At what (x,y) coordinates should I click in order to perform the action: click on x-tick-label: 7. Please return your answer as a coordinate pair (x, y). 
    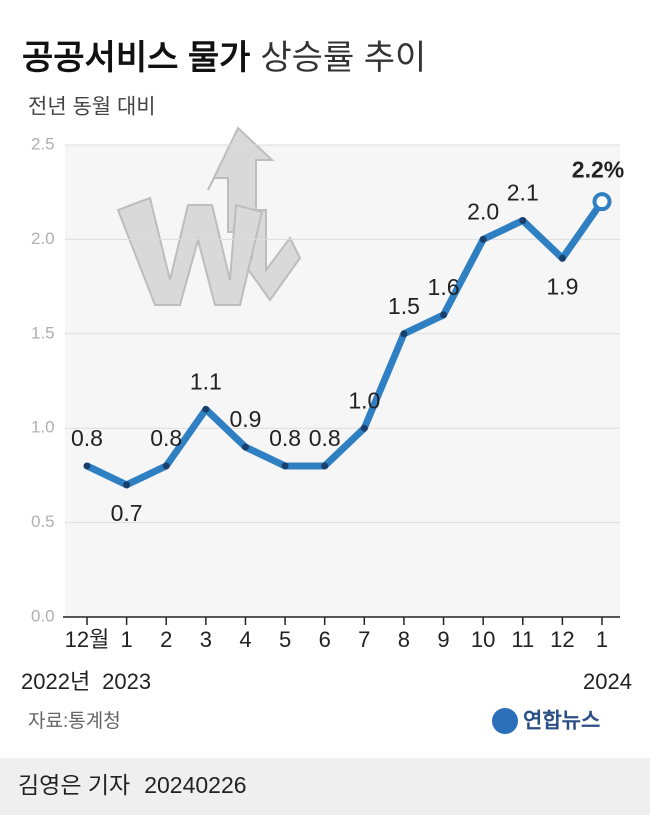
    Looking at the image, I should click on (364, 639).